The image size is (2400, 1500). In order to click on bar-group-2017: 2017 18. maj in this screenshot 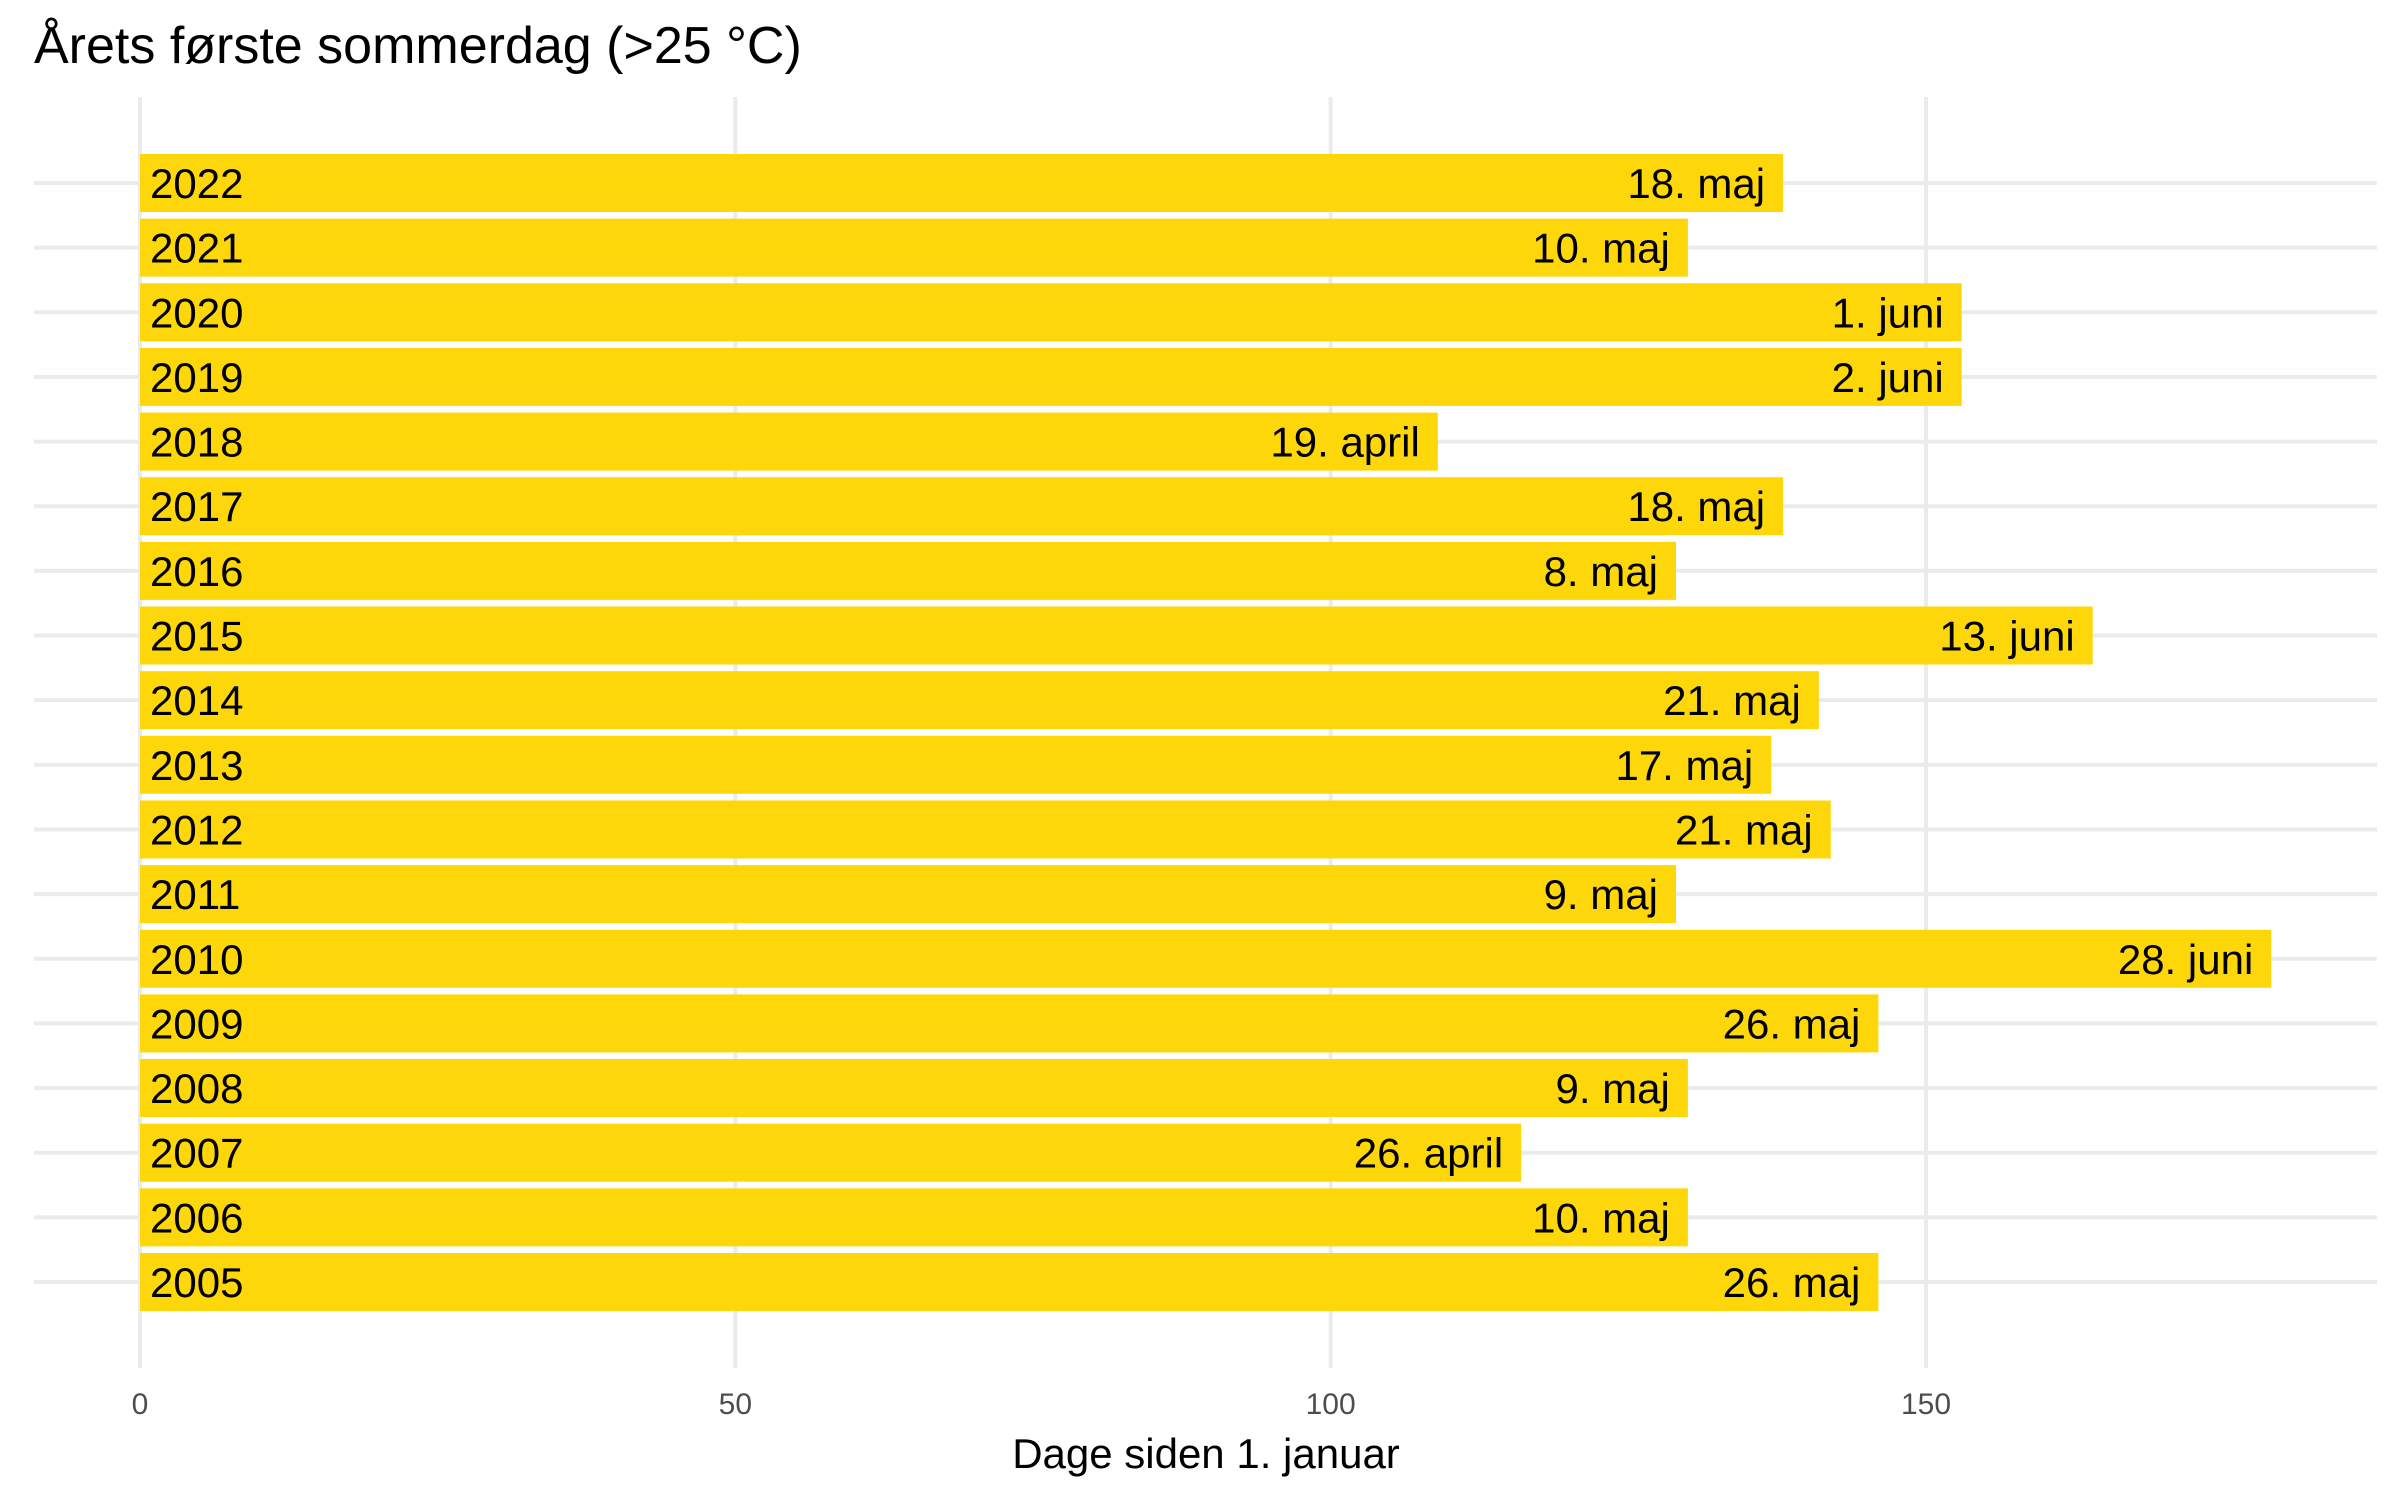, I will do `click(962, 506)`.